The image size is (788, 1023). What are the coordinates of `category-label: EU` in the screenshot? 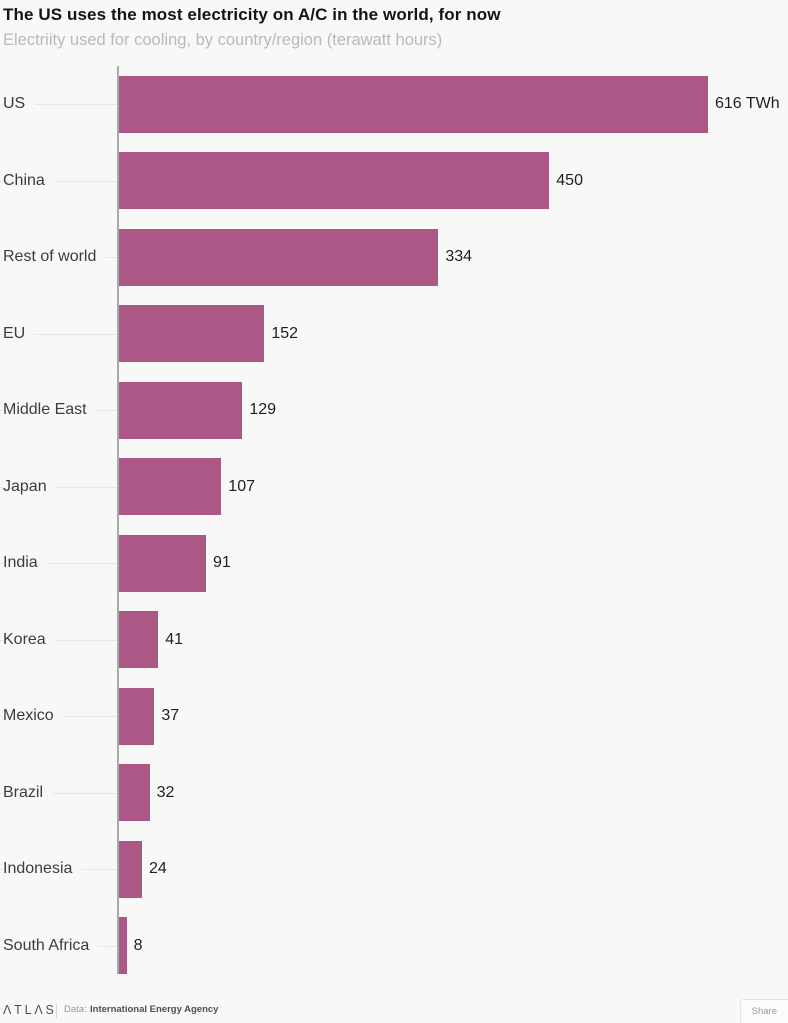 It's located at (19, 333).